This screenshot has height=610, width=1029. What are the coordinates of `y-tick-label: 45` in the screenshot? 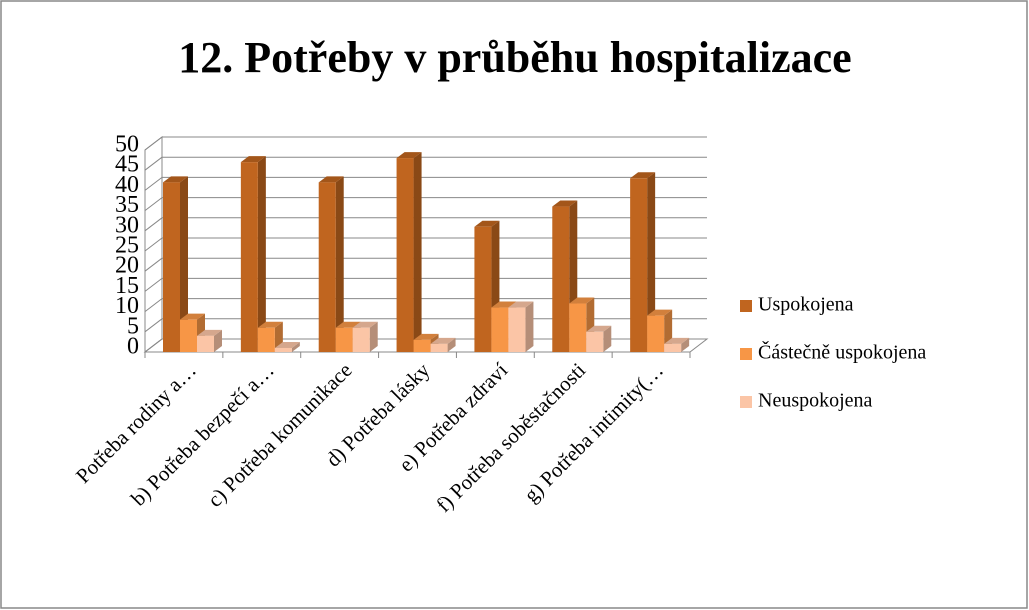 It's located at (127, 165).